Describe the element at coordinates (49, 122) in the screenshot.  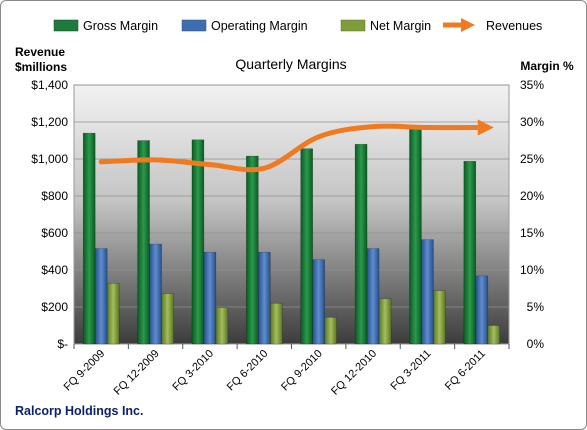
I see `left-tick-label: $1,200` at that location.